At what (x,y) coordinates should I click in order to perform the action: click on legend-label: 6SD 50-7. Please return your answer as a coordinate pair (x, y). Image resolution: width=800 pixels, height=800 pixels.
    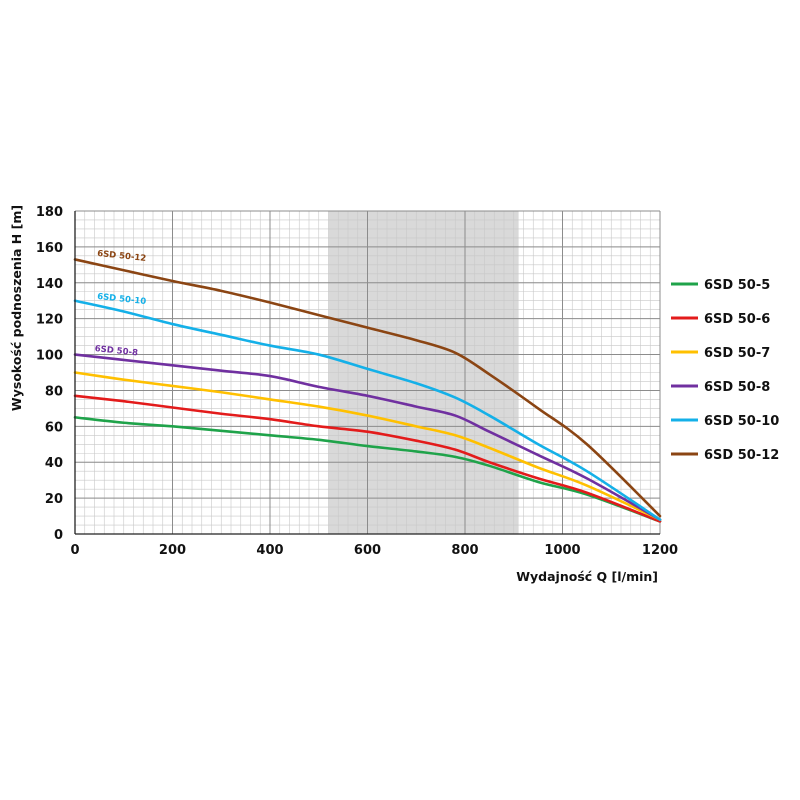
    Looking at the image, I should click on (737, 353).